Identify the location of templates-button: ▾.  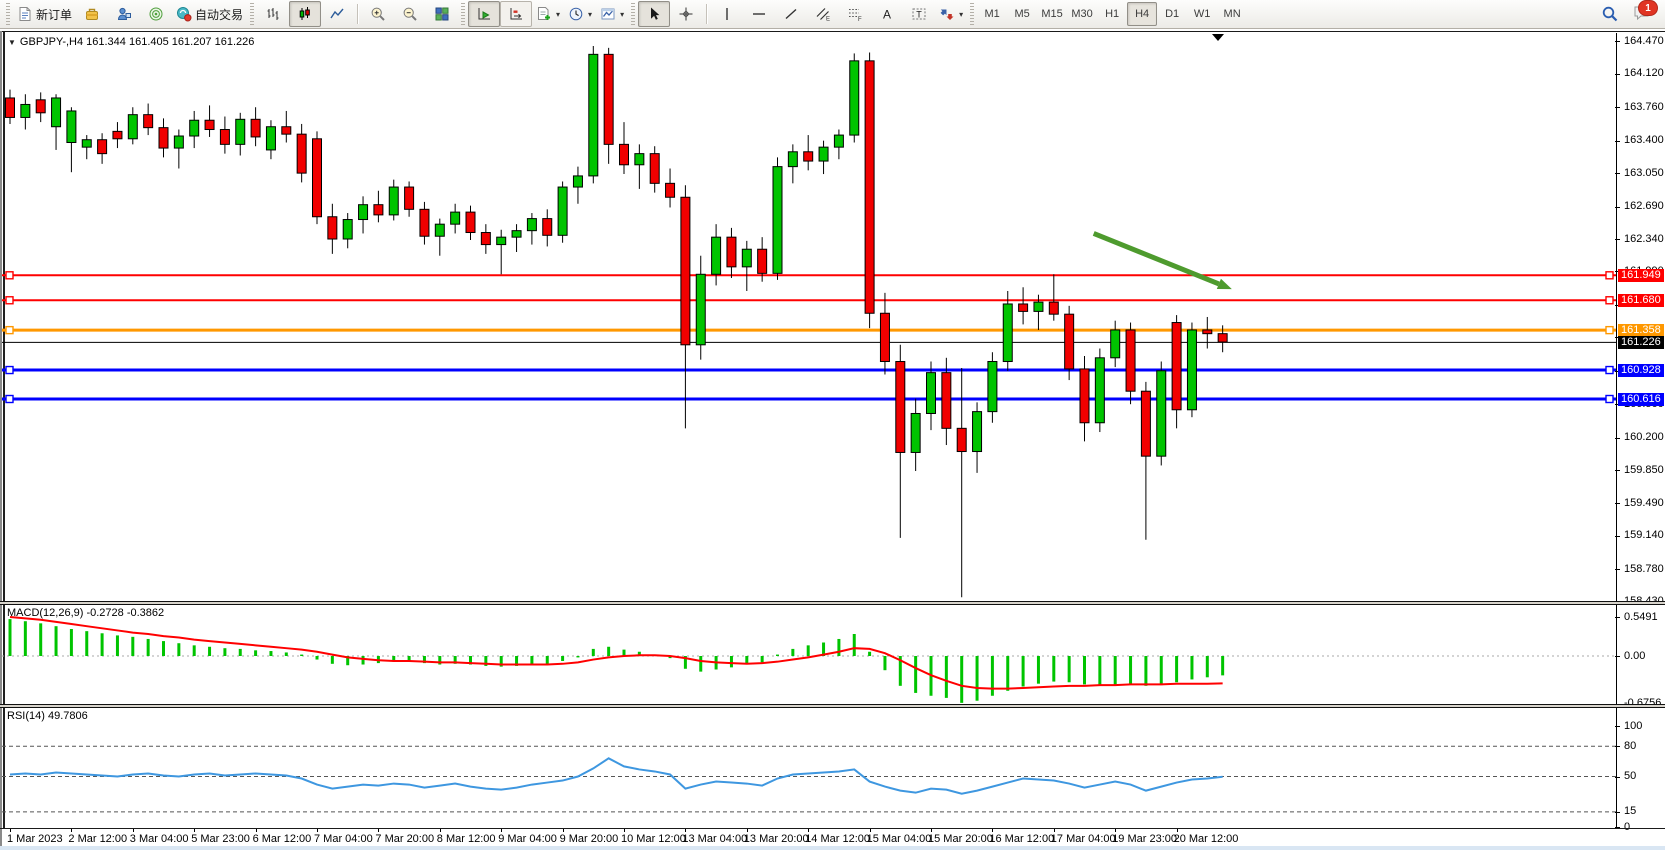
(612, 14).